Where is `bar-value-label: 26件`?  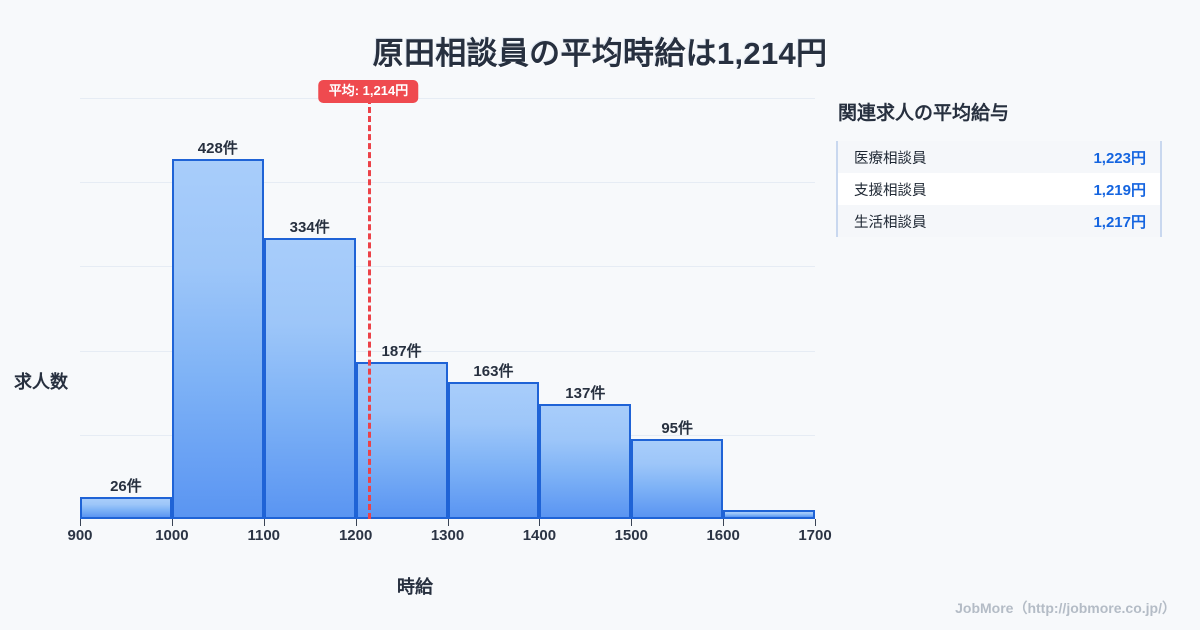 bar-value-label: 26件 is located at coordinates (126, 487).